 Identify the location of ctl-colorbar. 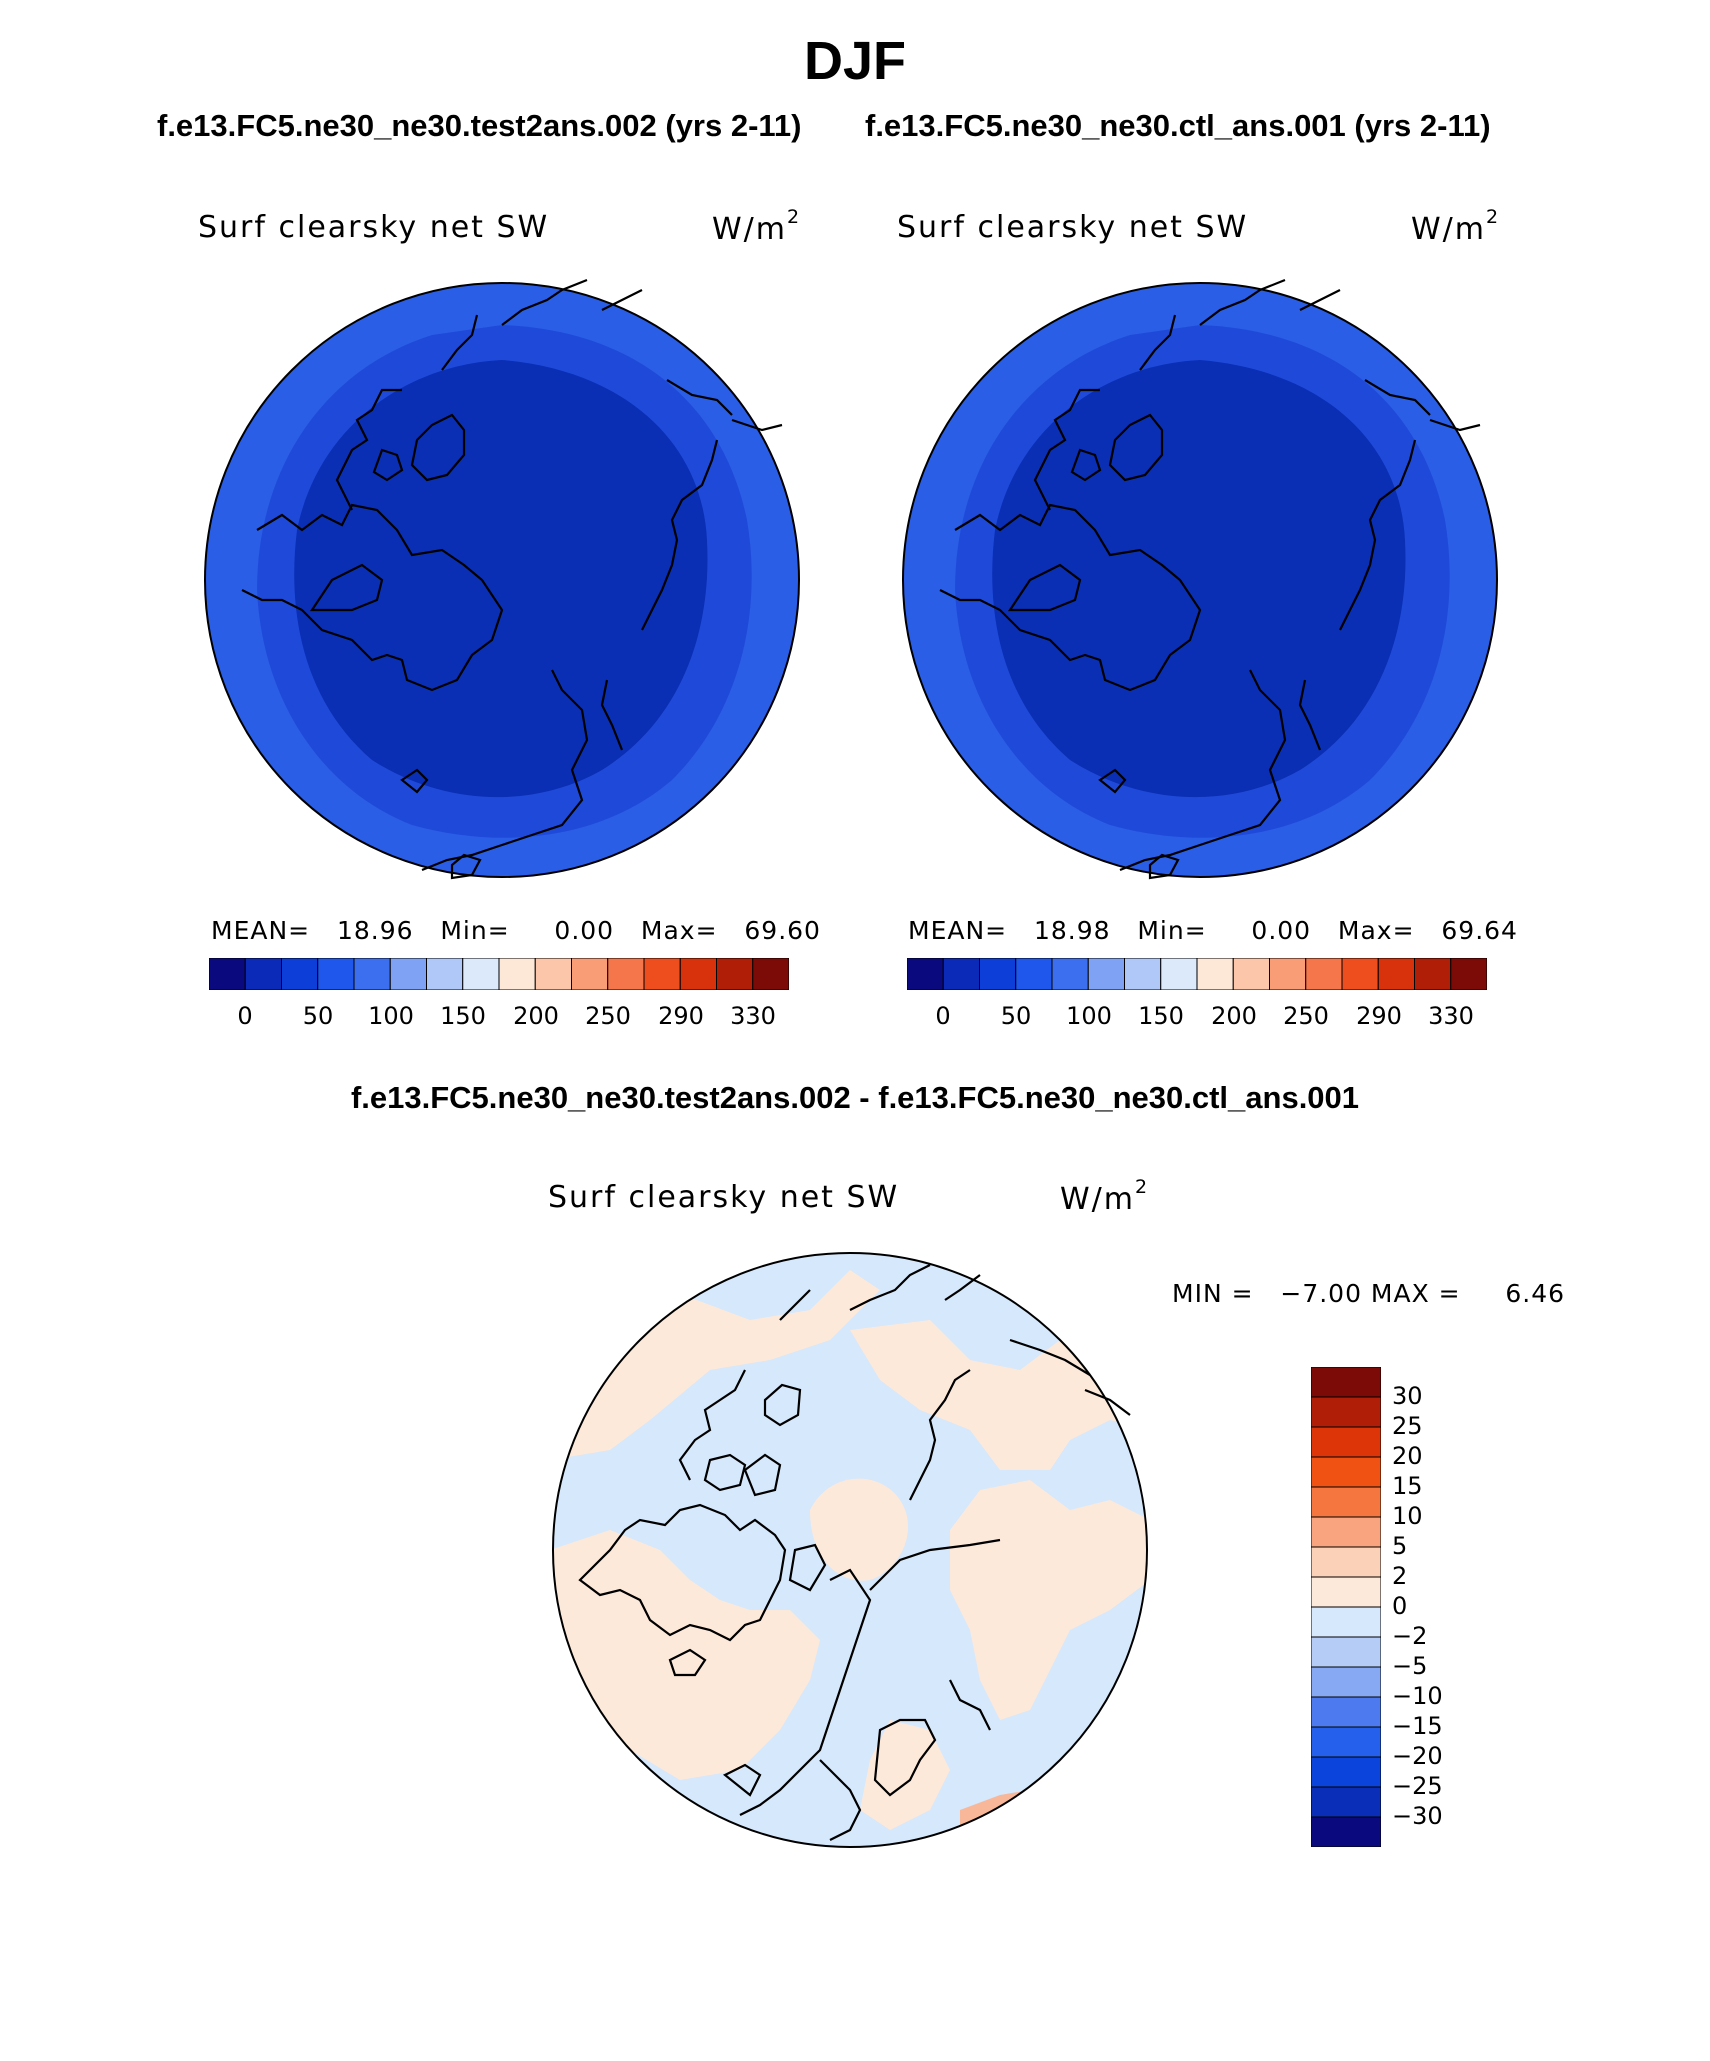
(1197, 974).